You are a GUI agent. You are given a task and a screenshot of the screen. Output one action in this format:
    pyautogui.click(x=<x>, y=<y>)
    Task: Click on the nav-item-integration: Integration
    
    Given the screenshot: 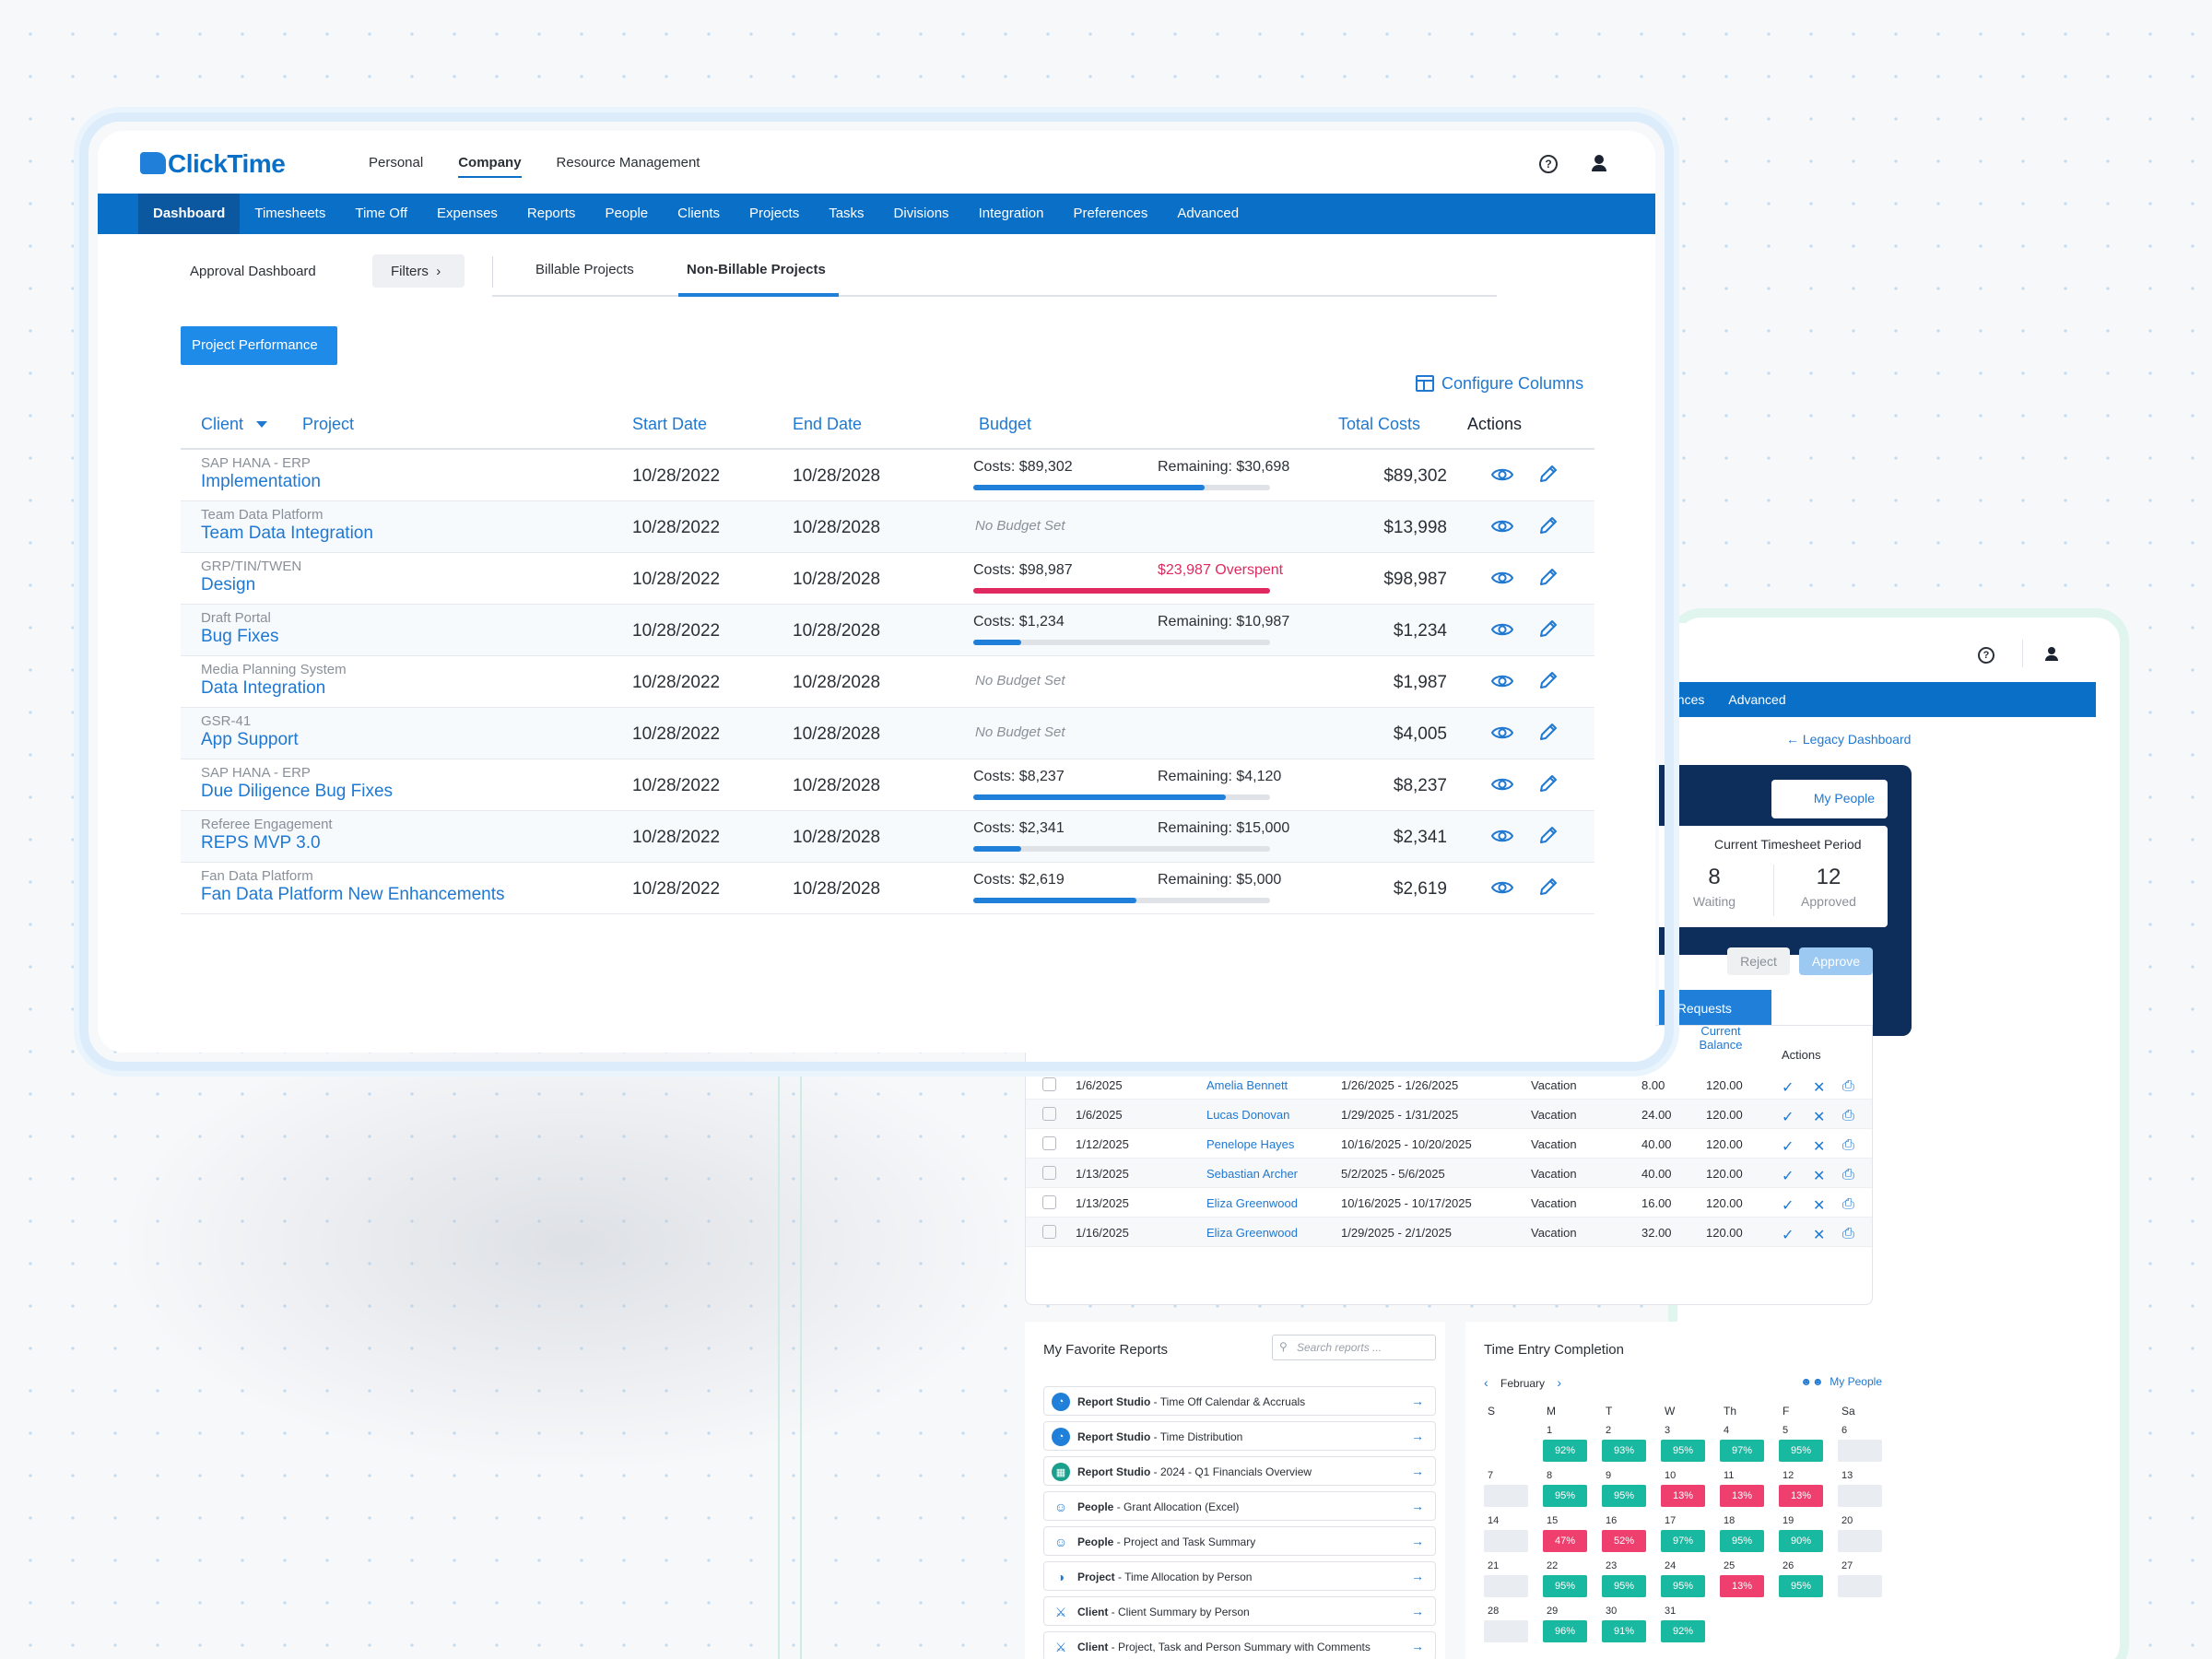 What is the action you would take?
    pyautogui.click(x=1011, y=213)
    